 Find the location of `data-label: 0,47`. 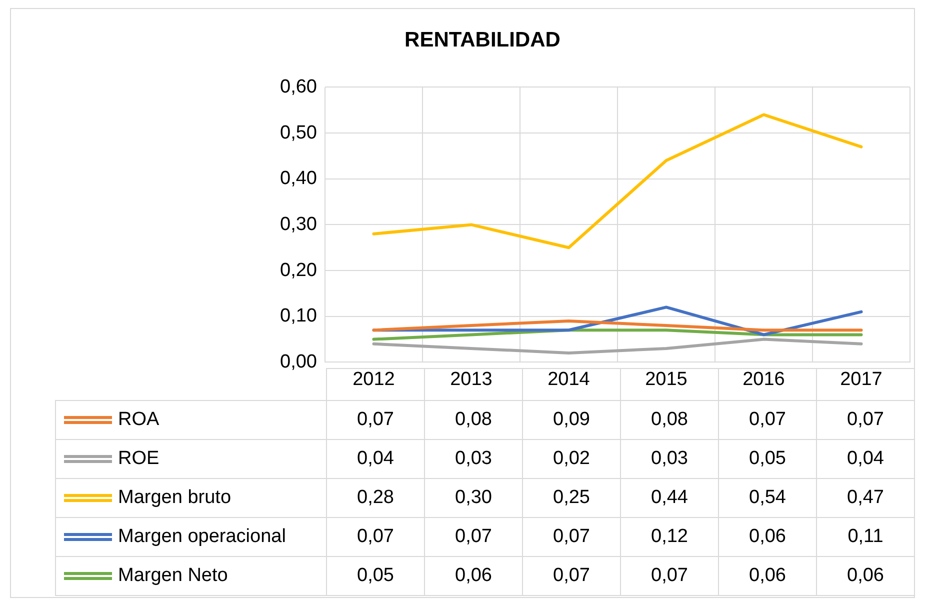

data-label: 0,47 is located at coordinates (865, 498).